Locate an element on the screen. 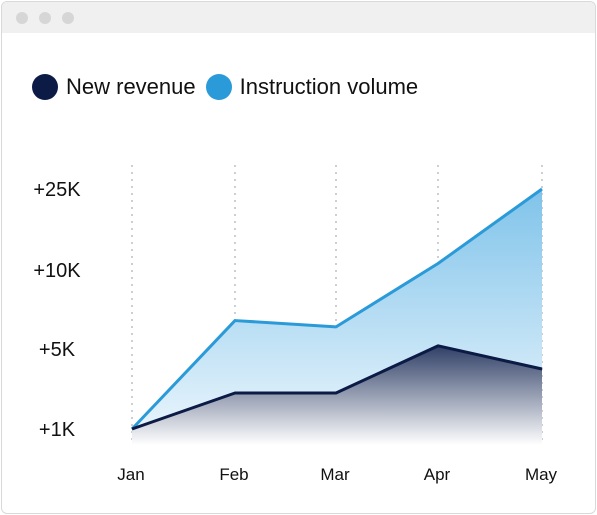 This screenshot has height=515, width=597. legend-label-instruction-volume: Instruction volume is located at coordinates (329, 86).